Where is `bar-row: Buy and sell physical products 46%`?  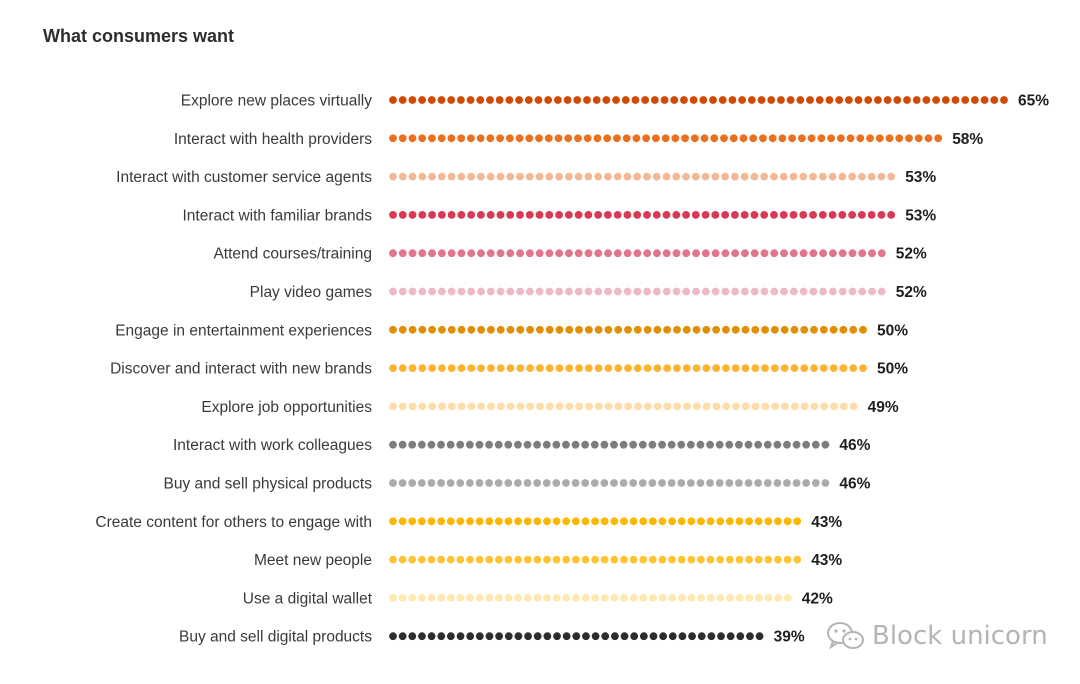 bar-row: Buy and sell physical products 46% is located at coordinates (516, 484).